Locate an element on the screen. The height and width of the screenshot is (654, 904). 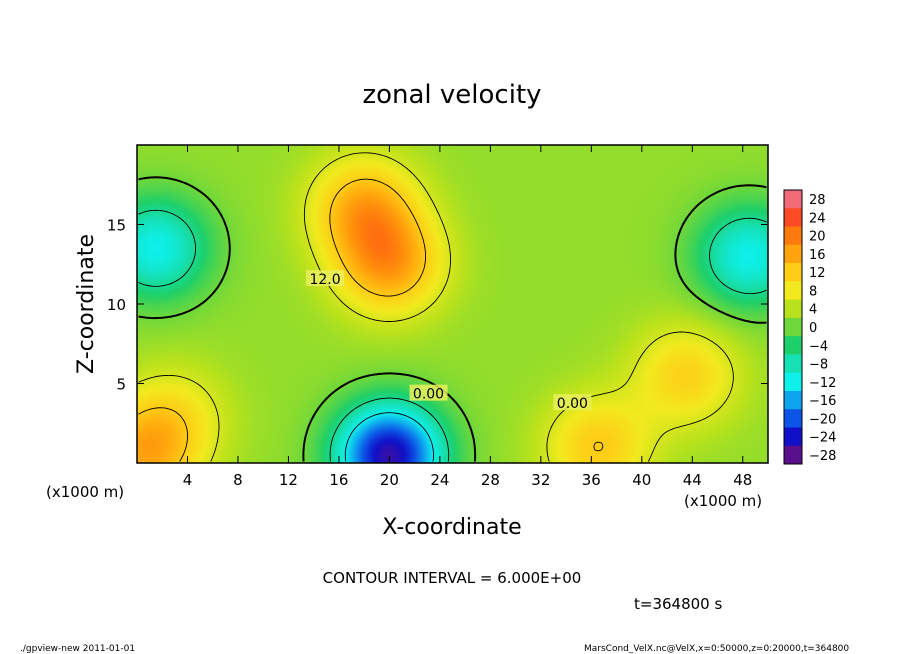
colorbar-label: 28 is located at coordinates (817, 200).